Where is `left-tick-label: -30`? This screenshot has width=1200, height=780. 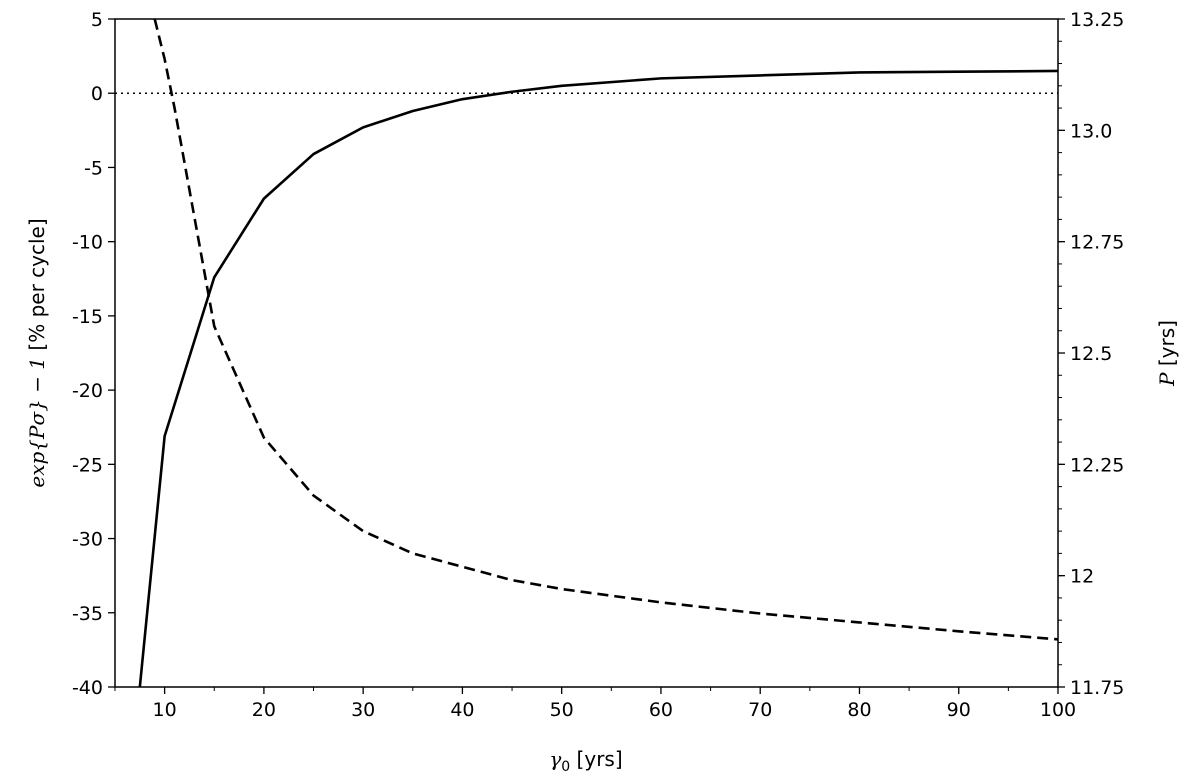
left-tick-label: -30 is located at coordinates (87, 540).